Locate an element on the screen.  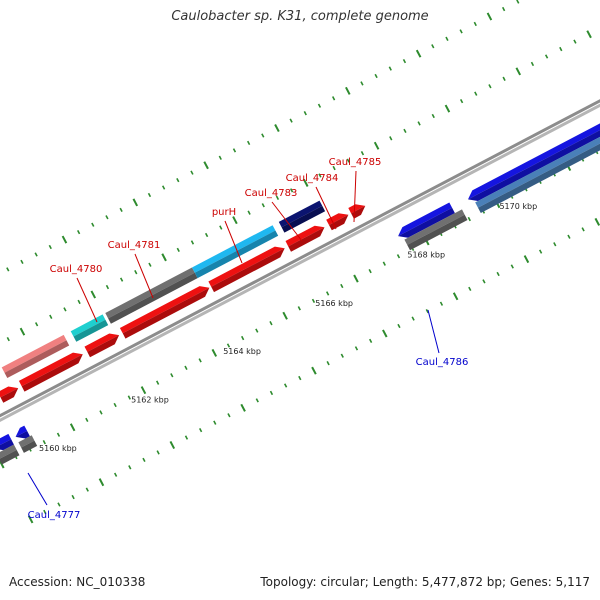
scale-label: 5160 kbp is located at coordinates (58, 448).